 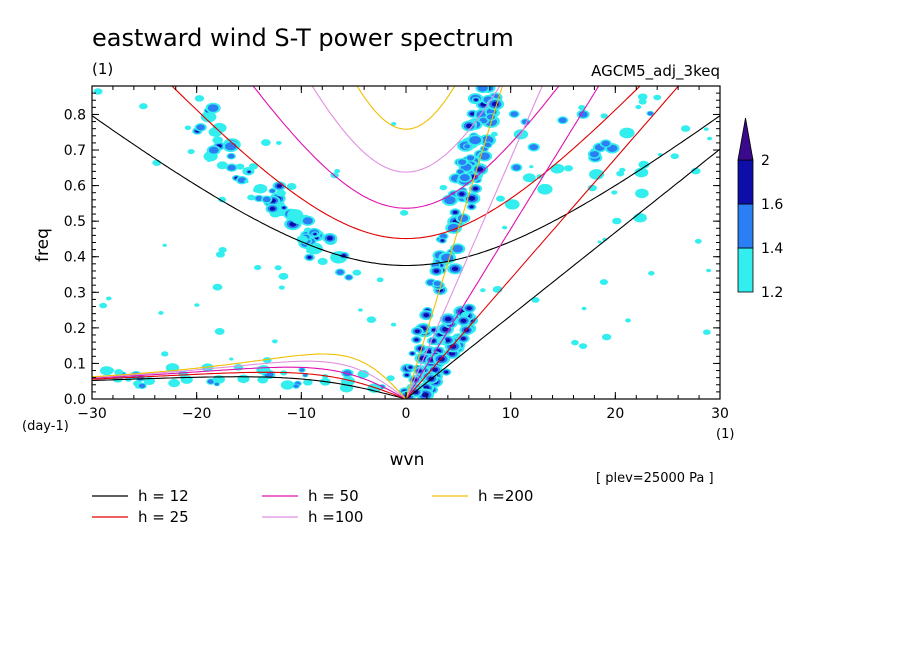 What do you see at coordinates (303, 38) in the screenshot?
I see `chart-title: eastward wind S-T power spectrum` at bounding box center [303, 38].